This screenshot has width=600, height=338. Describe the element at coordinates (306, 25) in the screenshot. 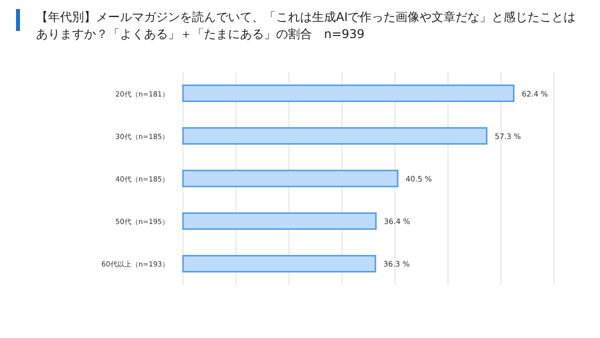

I see `chart-title: 【年代別】メールマガジンを読んでいて、「これは生成AIで作った画像や文章だな」と感じたことはありますか？「よくある」＋「たまにある」の割合 n=939` at that location.